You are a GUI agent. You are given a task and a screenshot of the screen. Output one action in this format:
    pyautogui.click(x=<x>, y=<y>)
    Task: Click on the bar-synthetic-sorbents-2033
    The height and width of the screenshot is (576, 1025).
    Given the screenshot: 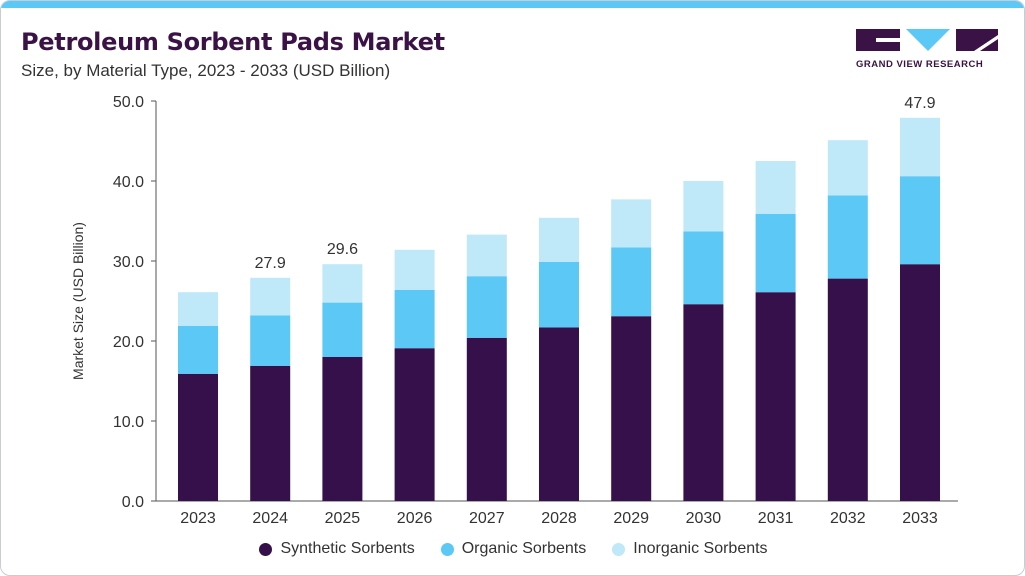 What is the action you would take?
    pyautogui.click(x=920, y=382)
    